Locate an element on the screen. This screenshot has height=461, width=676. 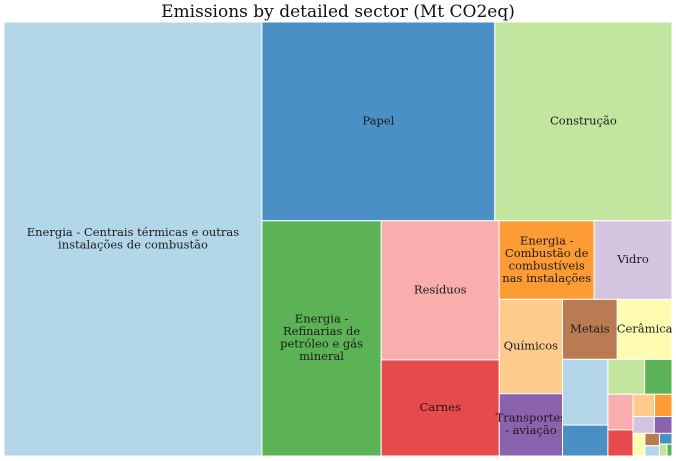
chart-title: Emissions by detailed sector (Mt CO2eq) is located at coordinates (338, 12).